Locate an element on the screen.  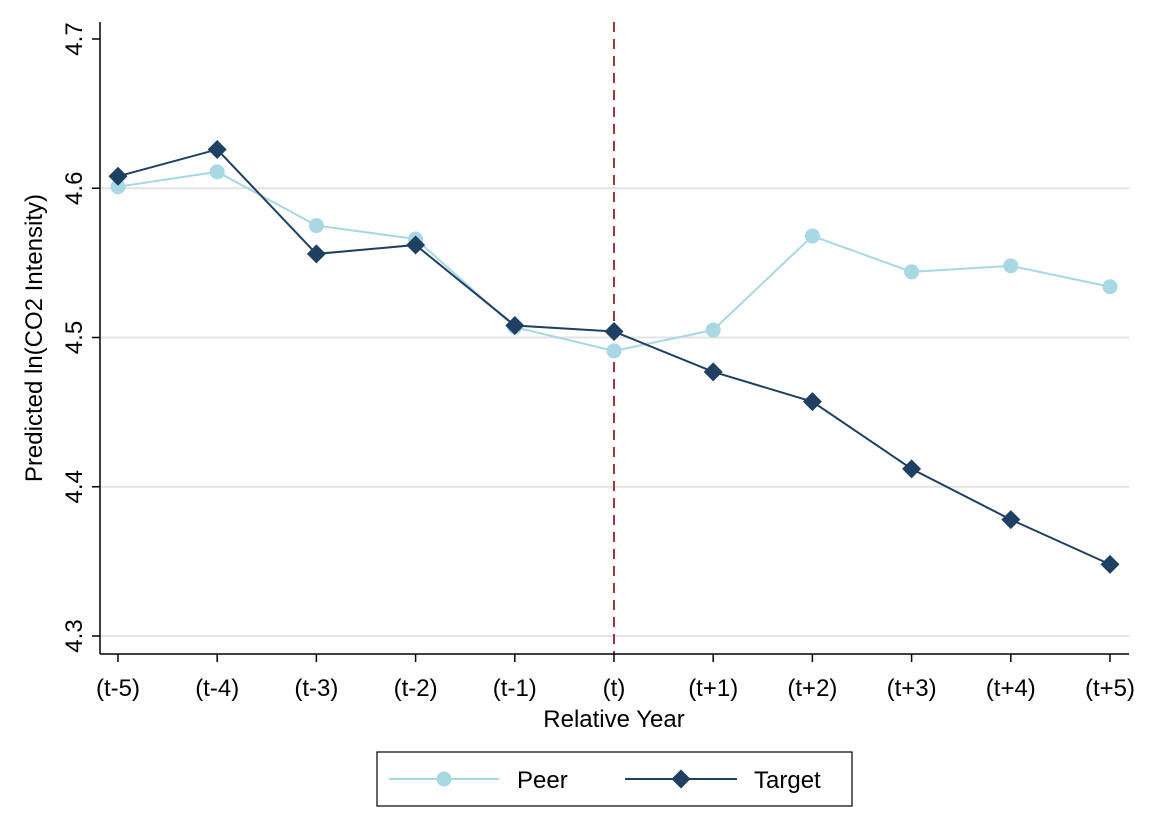
legend-peer-marker is located at coordinates (444, 779).